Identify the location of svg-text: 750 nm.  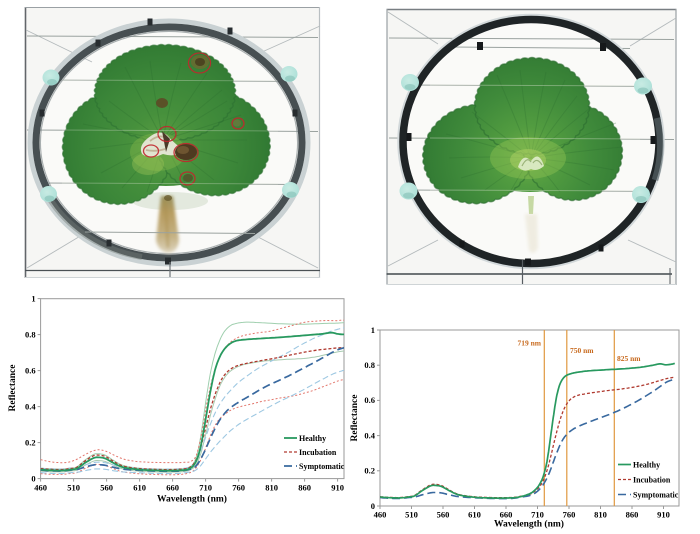
(582, 350).